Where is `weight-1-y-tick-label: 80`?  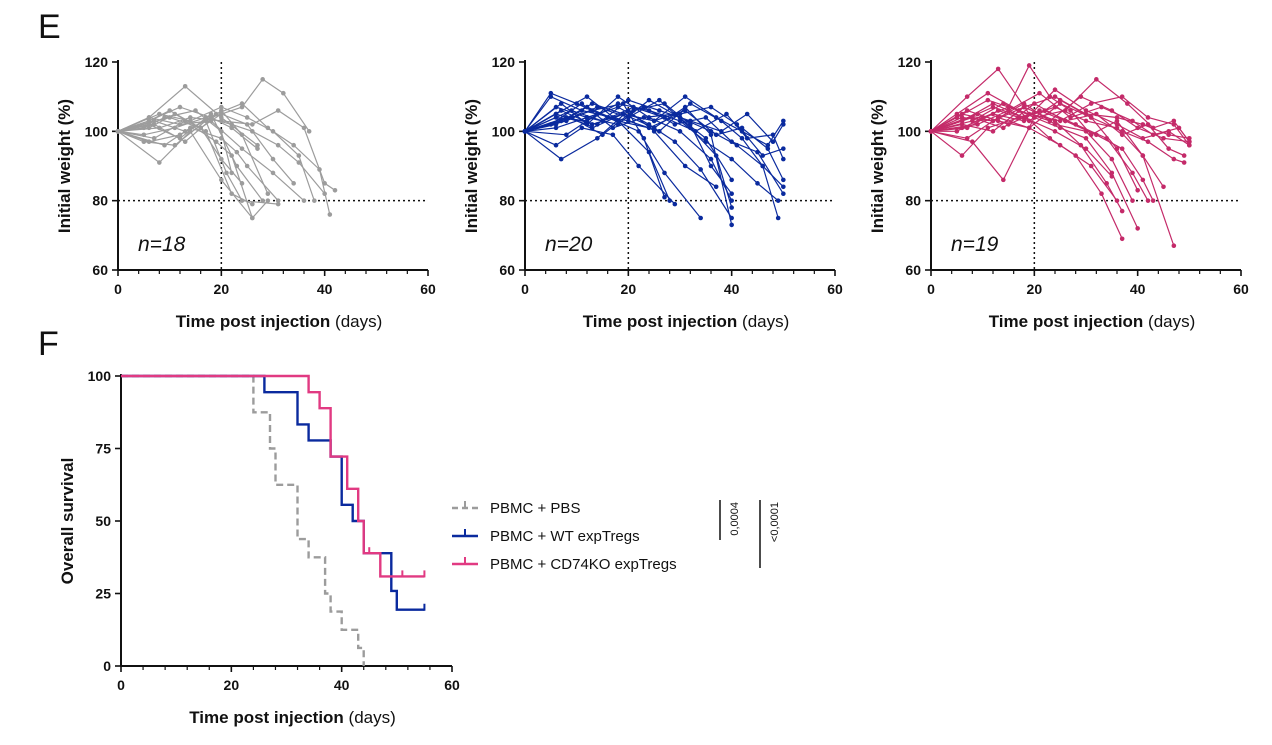
weight-1-y-tick-label: 80 is located at coordinates (100, 201).